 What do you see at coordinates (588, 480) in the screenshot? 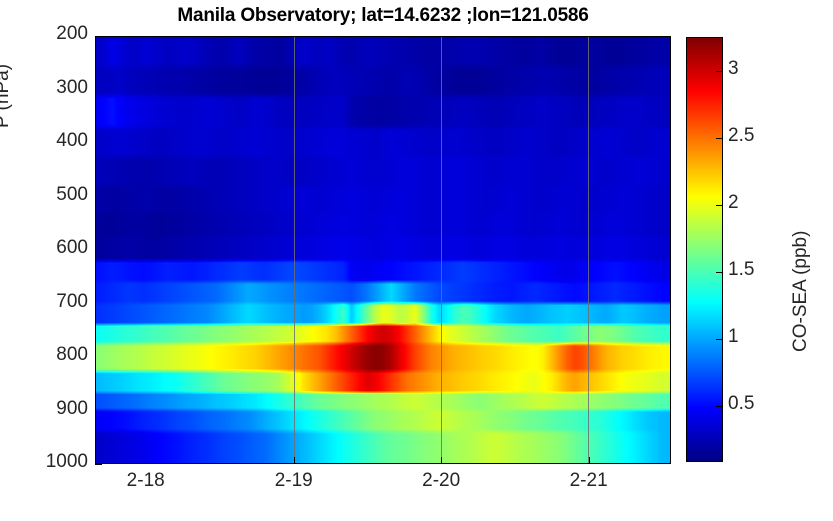
I see `x-tick-label: 2-21` at bounding box center [588, 480].